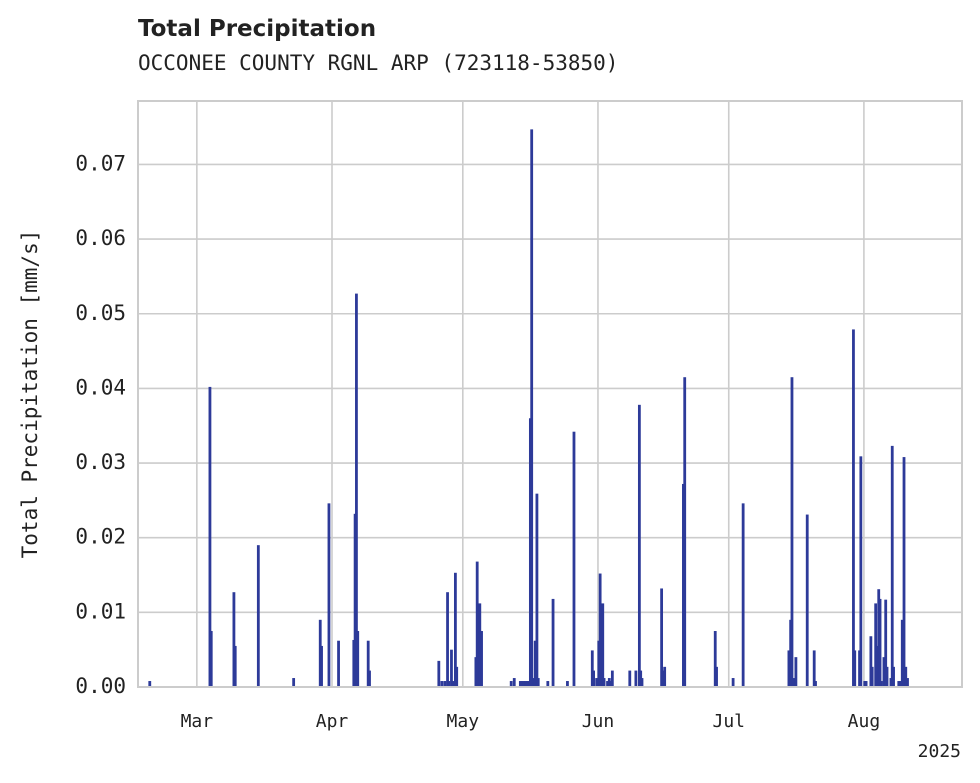 The width and height of the screenshot is (980, 783). What do you see at coordinates (378, 63) in the screenshot?
I see `chart-subtitle: OCCONEE COUNTY RGNL ARP (723118-53850)` at bounding box center [378, 63].